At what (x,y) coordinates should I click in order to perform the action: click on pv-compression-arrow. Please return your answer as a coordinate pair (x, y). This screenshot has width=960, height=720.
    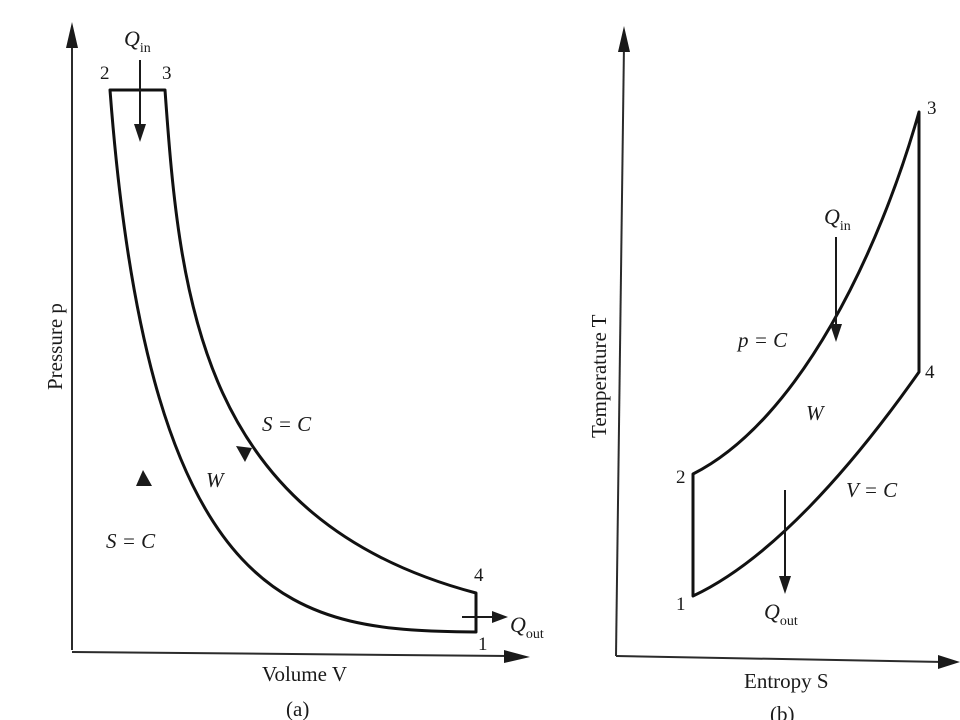
    Looking at the image, I should click on (144, 478).